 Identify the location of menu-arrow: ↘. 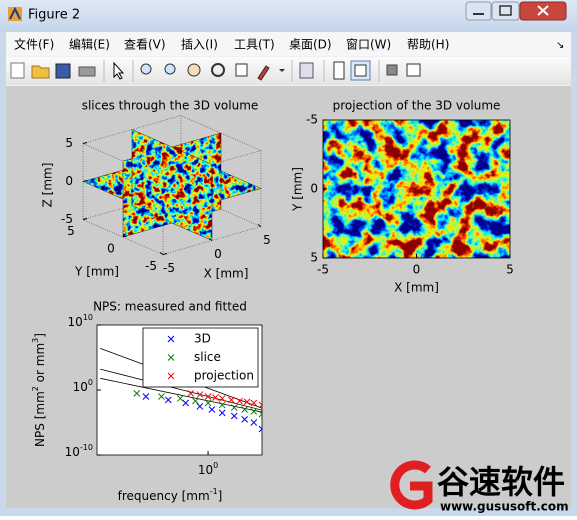
(560, 45).